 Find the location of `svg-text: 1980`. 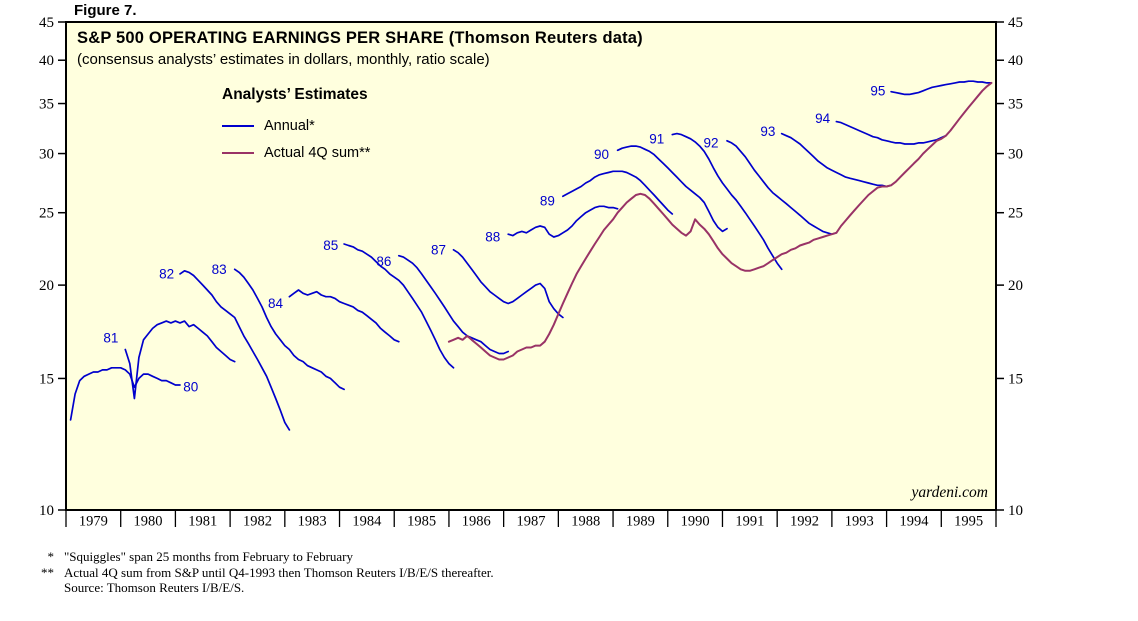

svg-text: 1980 is located at coordinates (148, 522).